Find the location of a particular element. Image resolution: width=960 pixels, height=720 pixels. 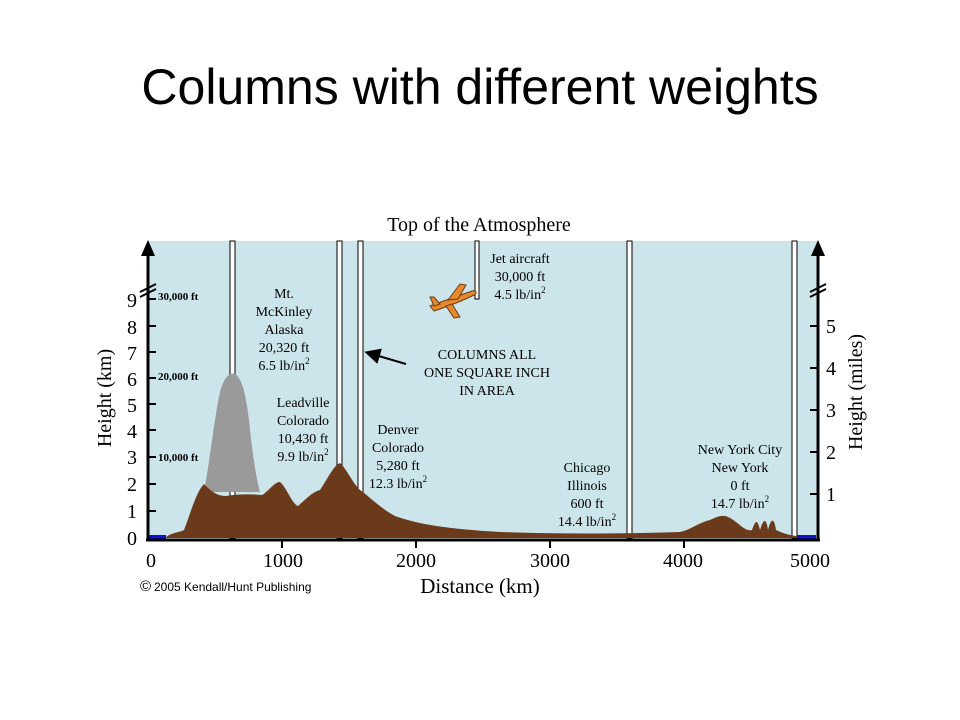

svg-text: 10,430 ft is located at coordinates (303, 439).